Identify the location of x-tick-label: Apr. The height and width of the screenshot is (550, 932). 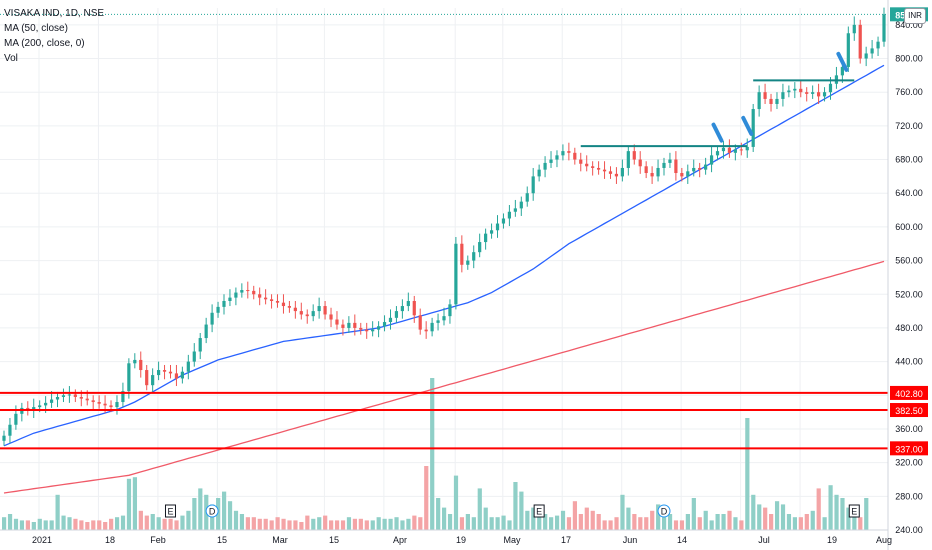
(400, 540).